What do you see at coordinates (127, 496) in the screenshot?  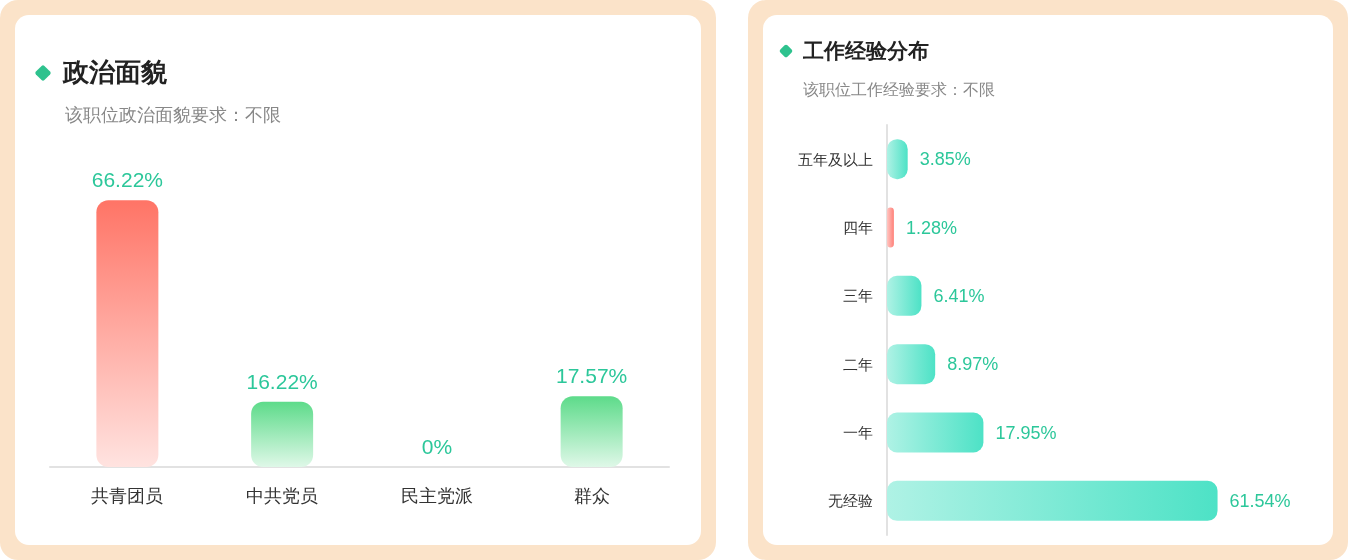 I see `x-tick-label: 共青团员` at bounding box center [127, 496].